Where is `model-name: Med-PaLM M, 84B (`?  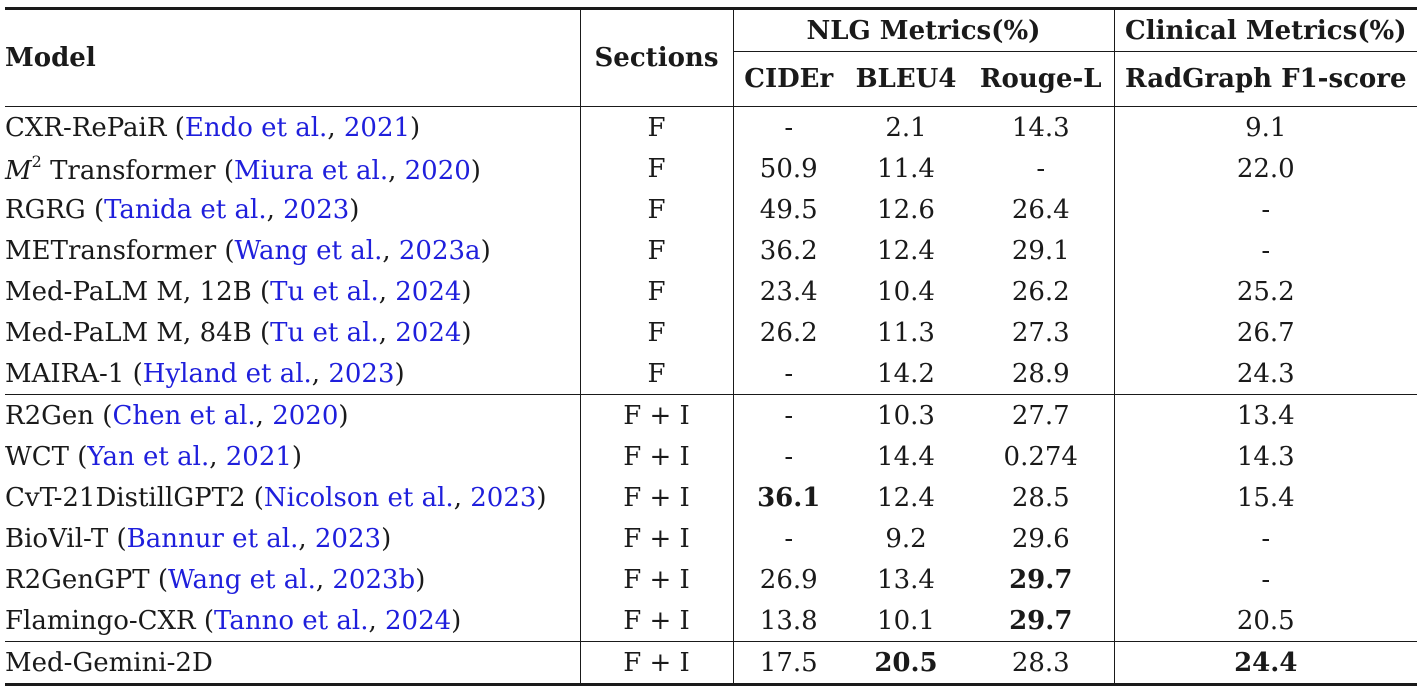 model-name: Med-PaLM M, 84B ( is located at coordinates (138, 332).